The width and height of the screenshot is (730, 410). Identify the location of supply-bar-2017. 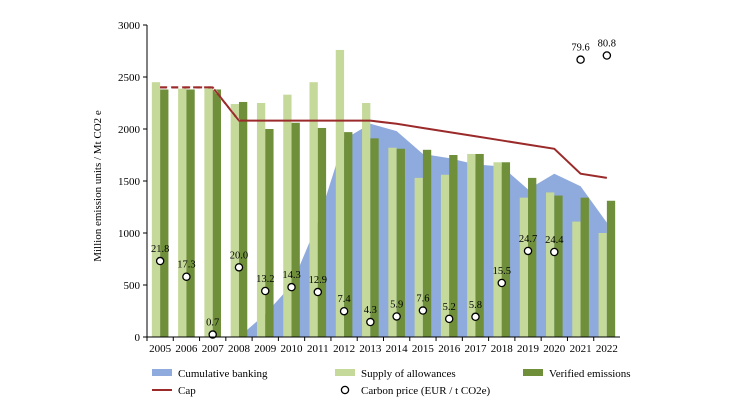
(471, 245).